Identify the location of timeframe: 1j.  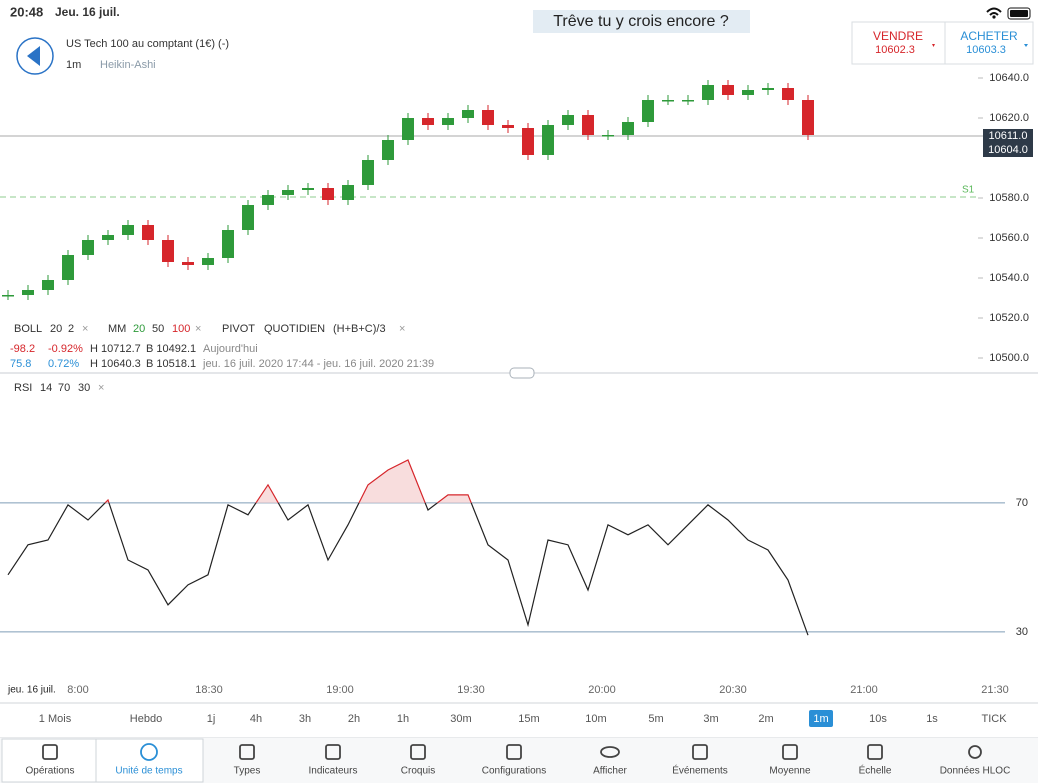
(211, 719).